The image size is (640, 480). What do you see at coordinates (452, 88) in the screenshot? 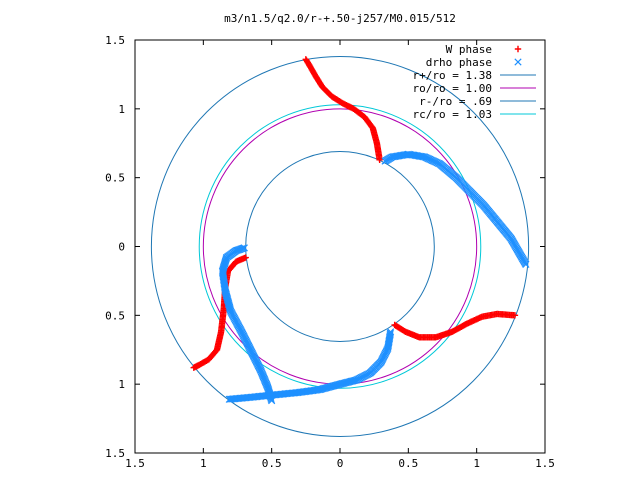
I see `legend-label: ro/ro = 1.00` at bounding box center [452, 88].